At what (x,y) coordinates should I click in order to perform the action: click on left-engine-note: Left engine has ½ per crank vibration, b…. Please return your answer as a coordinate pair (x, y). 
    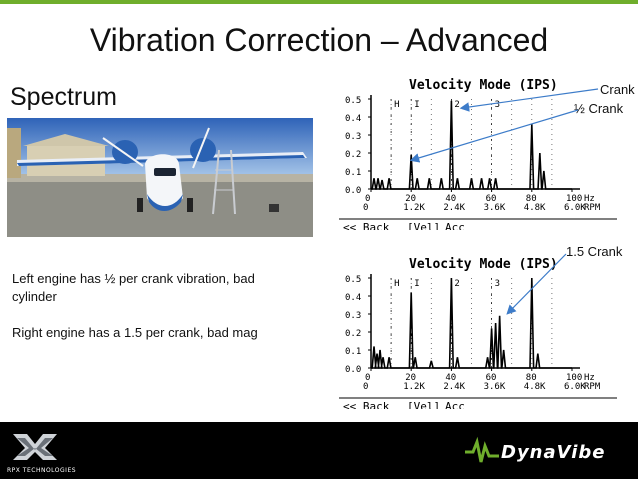
    Looking at the image, I should click on (133, 287).